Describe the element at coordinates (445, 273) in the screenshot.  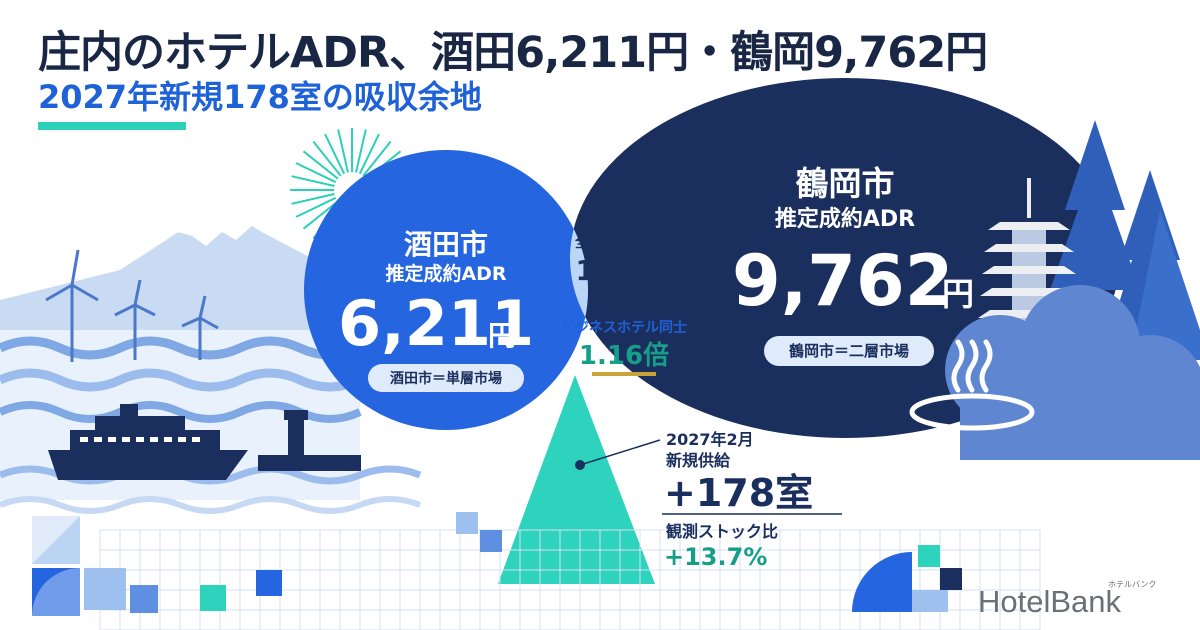
I see `sakata-metric: 推定成約ADR` at that location.